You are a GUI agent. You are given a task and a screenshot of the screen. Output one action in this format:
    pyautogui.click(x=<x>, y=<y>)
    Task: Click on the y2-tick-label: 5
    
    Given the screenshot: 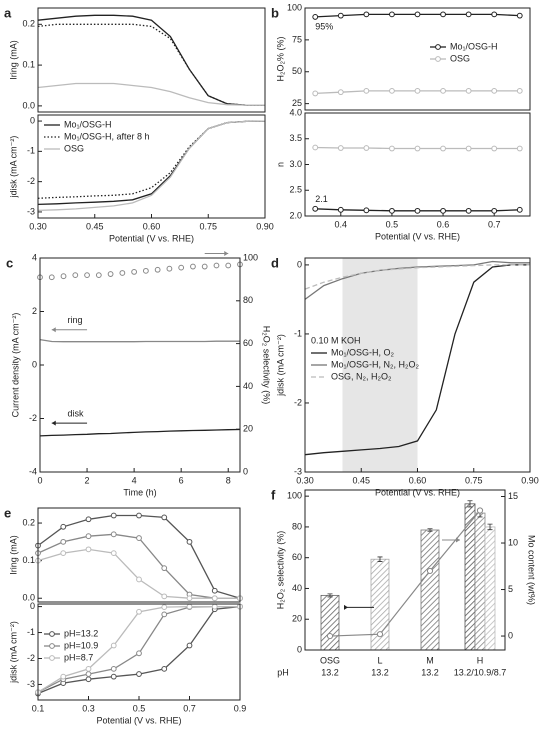 What is the action you would take?
    pyautogui.click(x=510, y=589)
    